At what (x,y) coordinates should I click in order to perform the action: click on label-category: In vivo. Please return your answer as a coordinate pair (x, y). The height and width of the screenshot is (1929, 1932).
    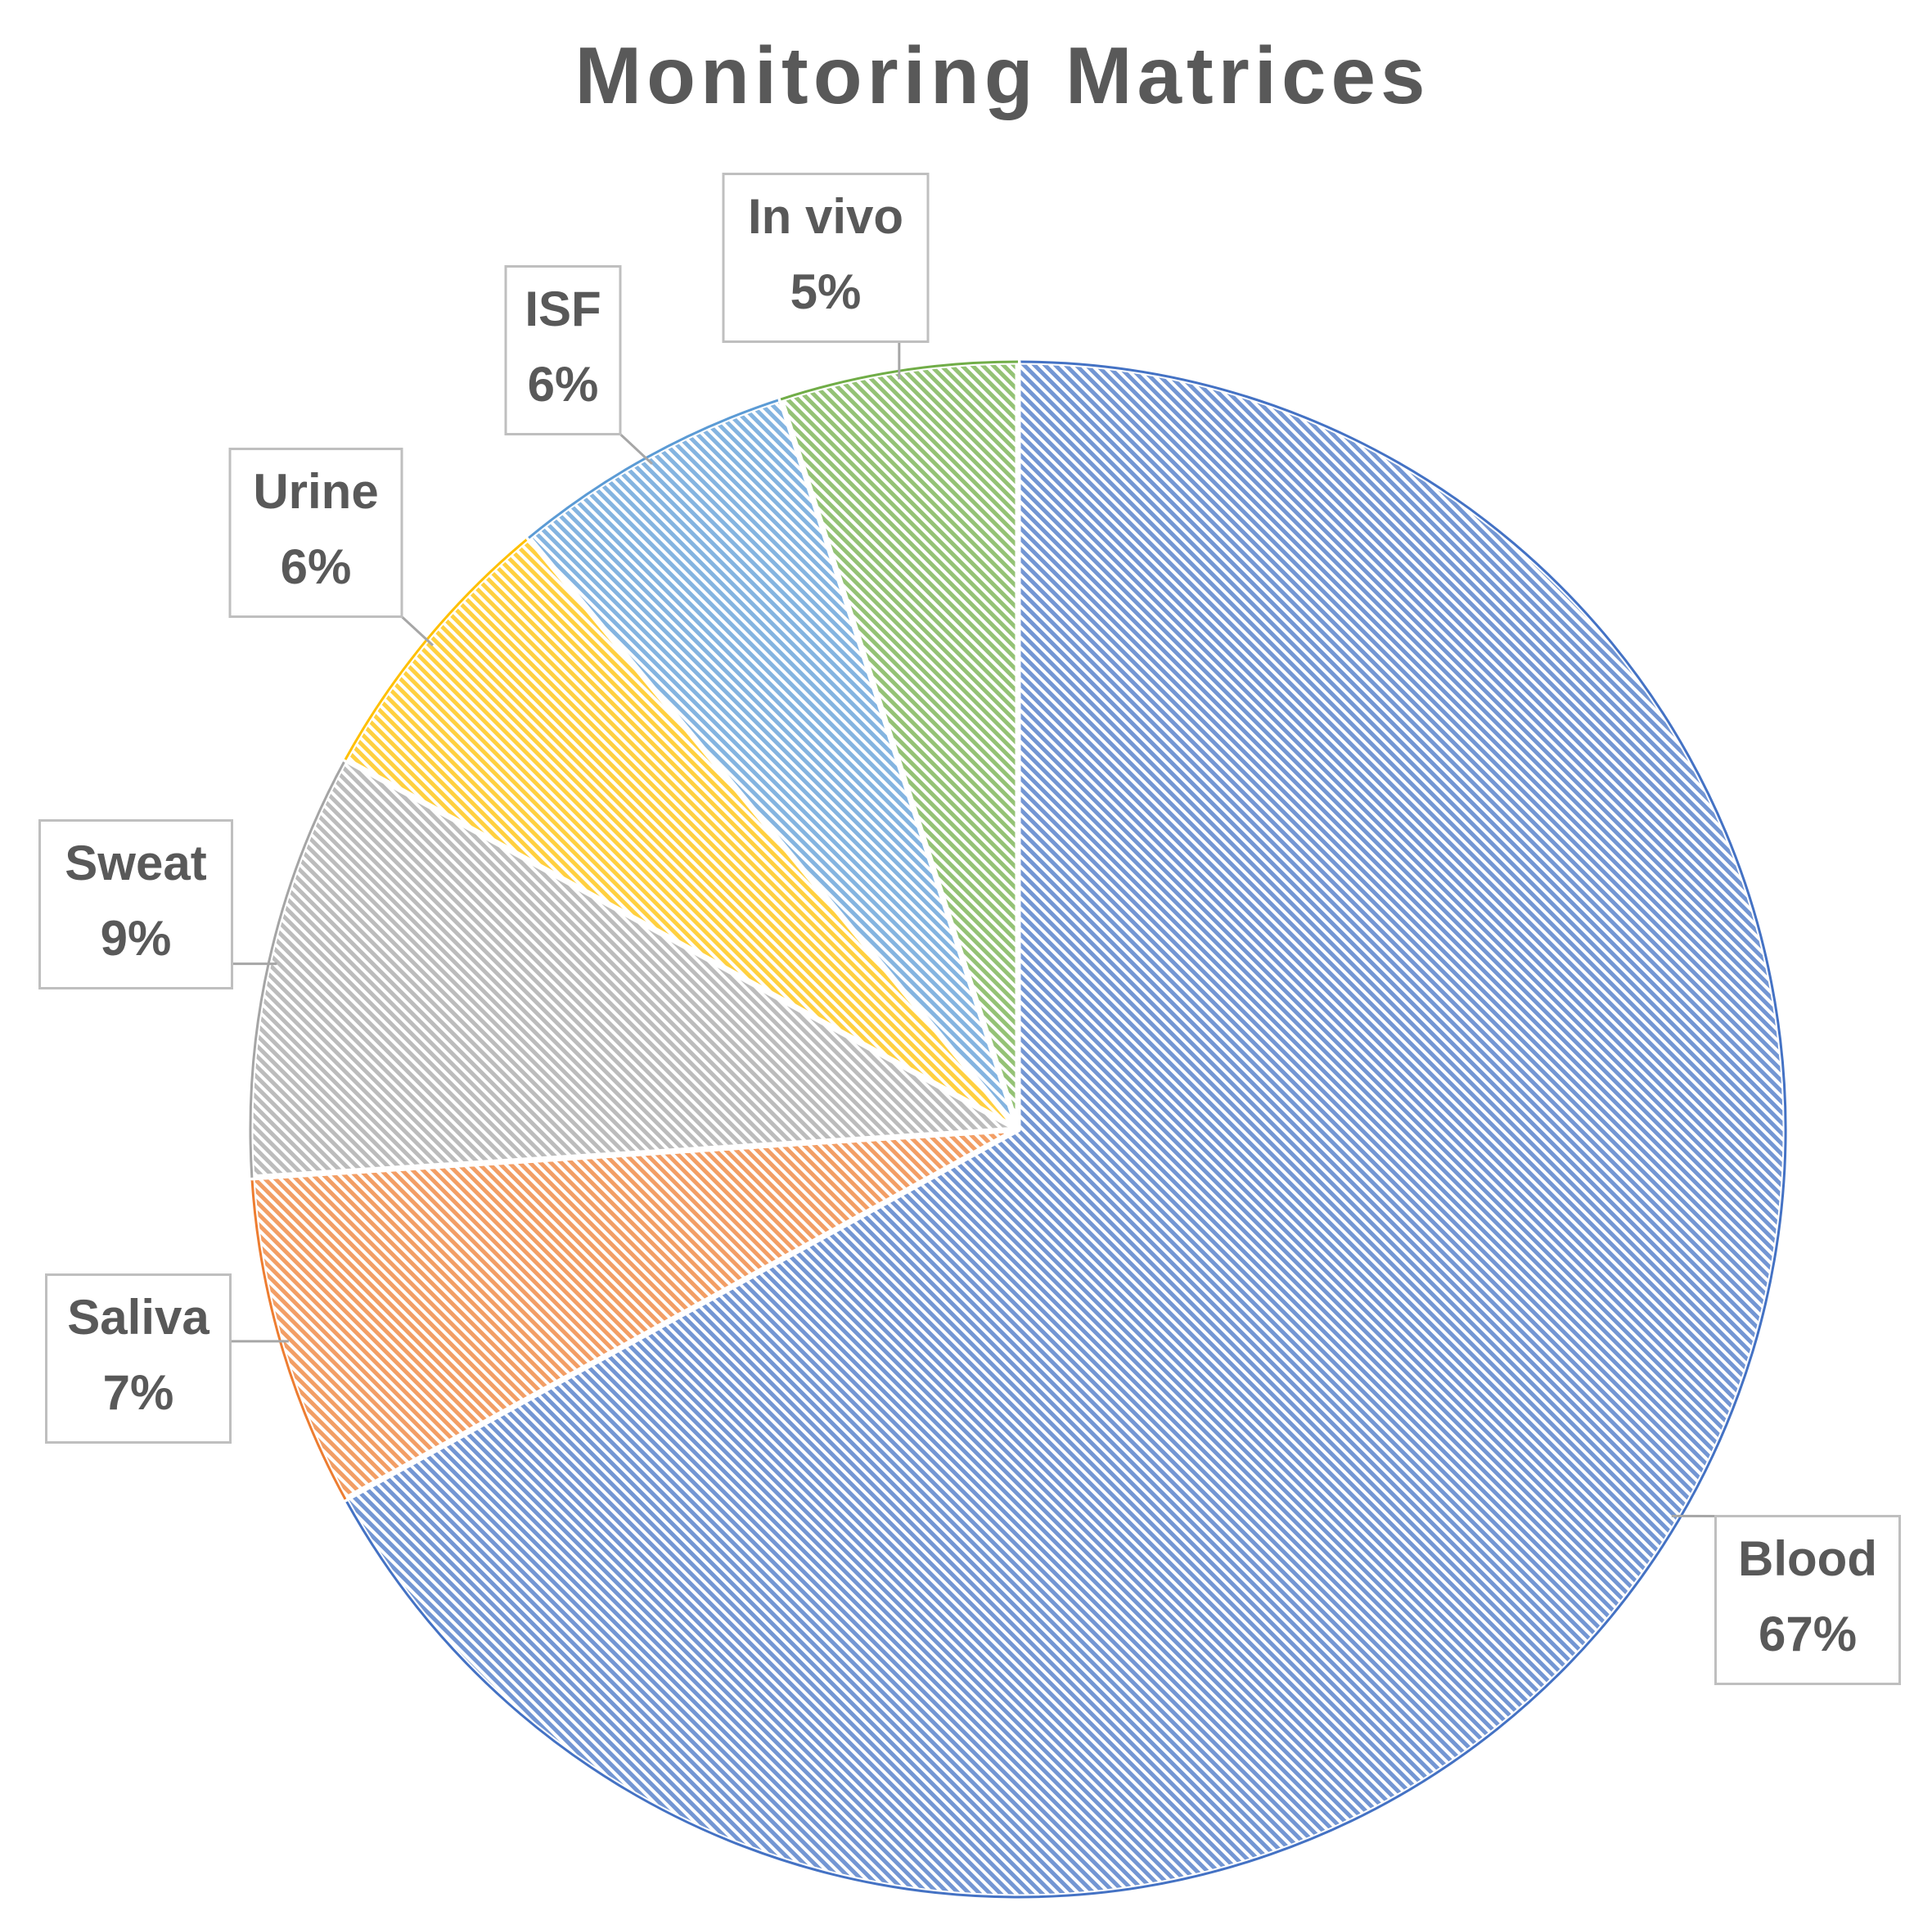
    Looking at the image, I should click on (825, 217).